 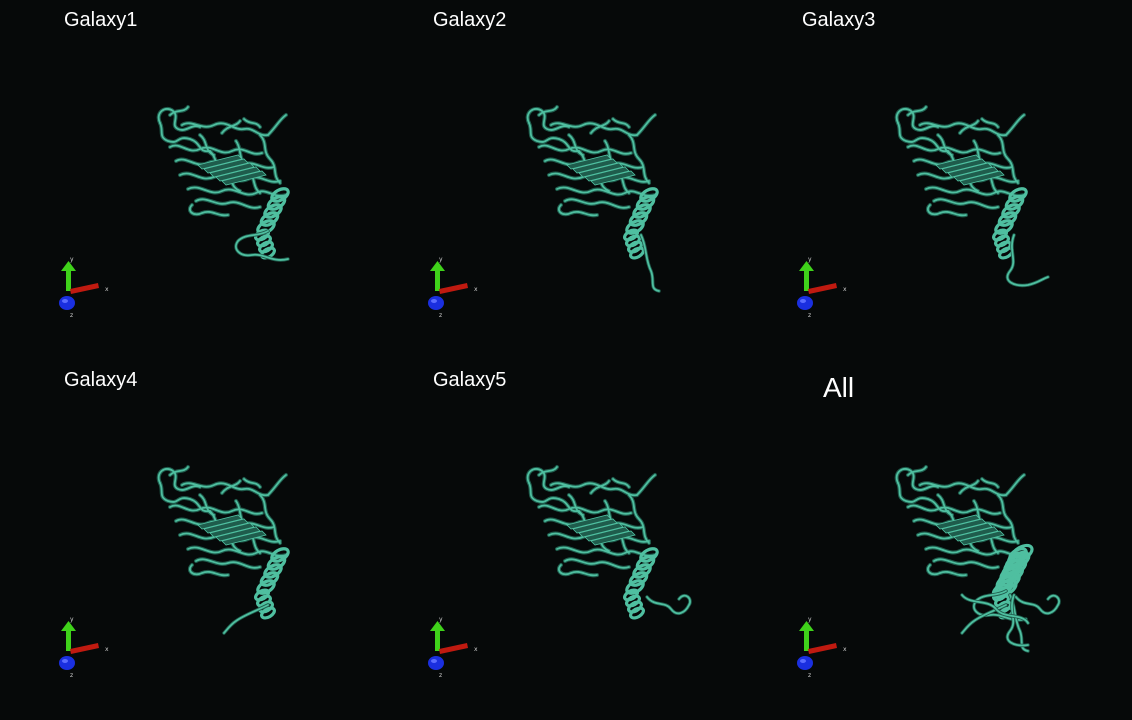 What do you see at coordinates (470, 380) in the screenshot?
I see `panel-title: Galaxy5` at bounding box center [470, 380].